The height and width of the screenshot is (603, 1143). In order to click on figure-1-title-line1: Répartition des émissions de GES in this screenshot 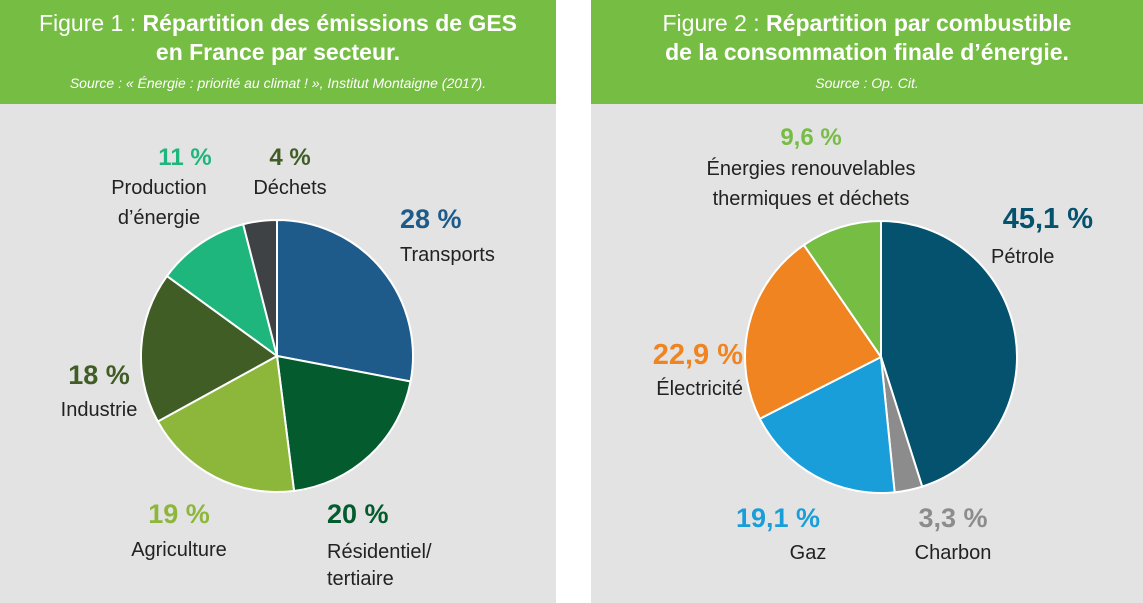, I will do `click(330, 23)`.